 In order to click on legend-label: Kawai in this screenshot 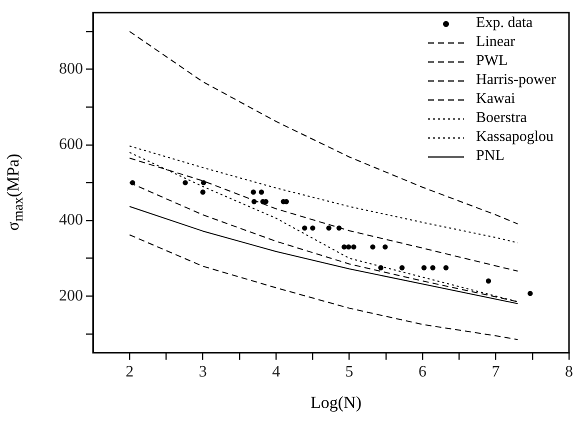, I will do `click(496, 99)`.